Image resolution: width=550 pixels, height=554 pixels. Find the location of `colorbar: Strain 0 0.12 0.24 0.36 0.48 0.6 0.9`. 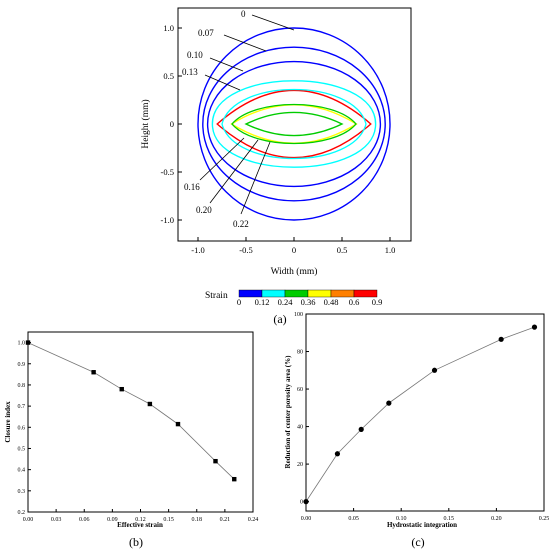

colorbar: Strain 0 0.12 0.24 0.36 0.48 0.6 0.9 is located at coordinates (294, 298).